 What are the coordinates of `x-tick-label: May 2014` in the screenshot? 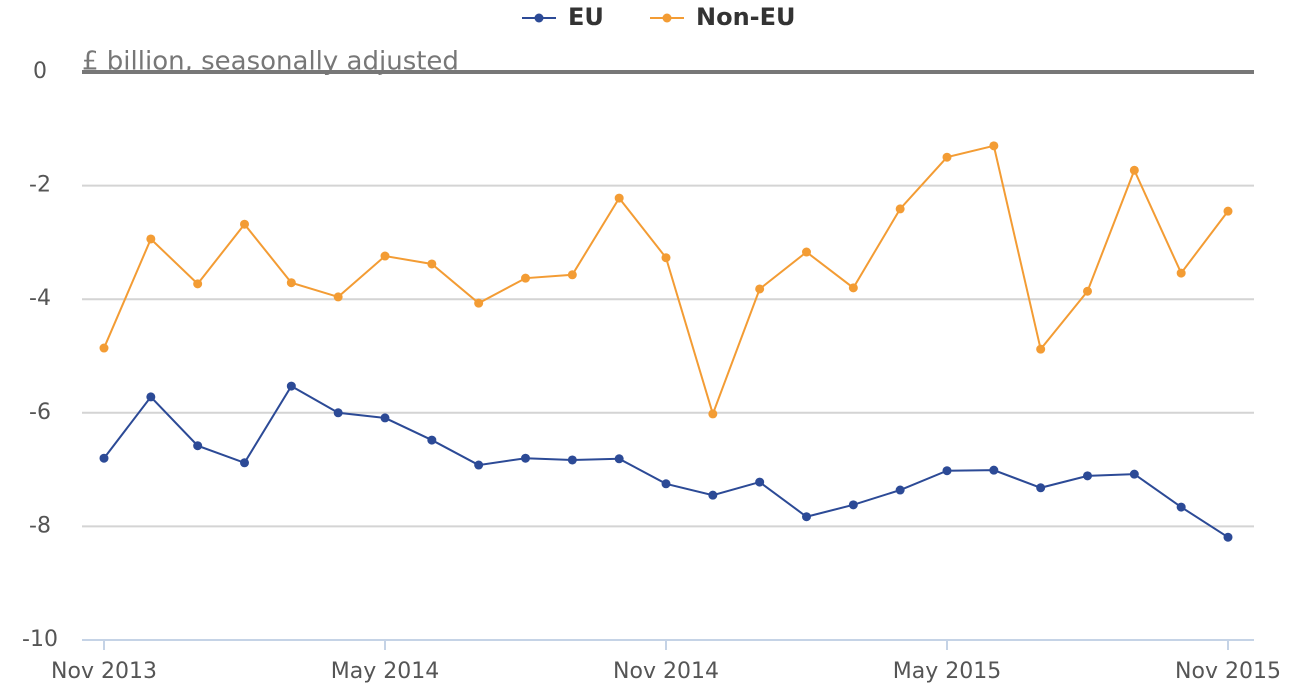 It's located at (385, 671).